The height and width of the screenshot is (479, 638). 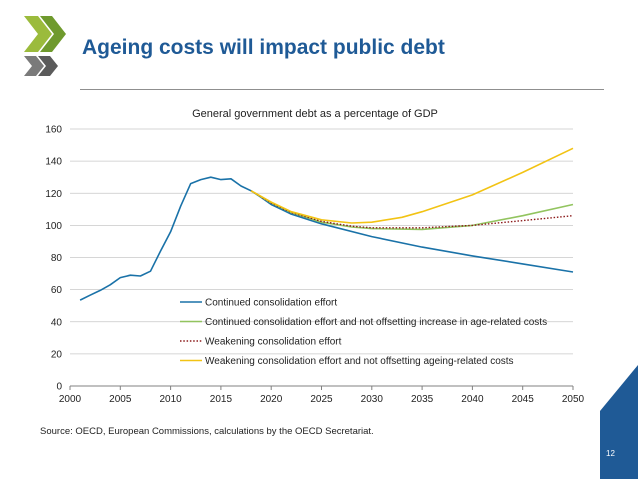 What do you see at coordinates (610, 453) in the screenshot?
I see `page-number: 12` at bounding box center [610, 453].